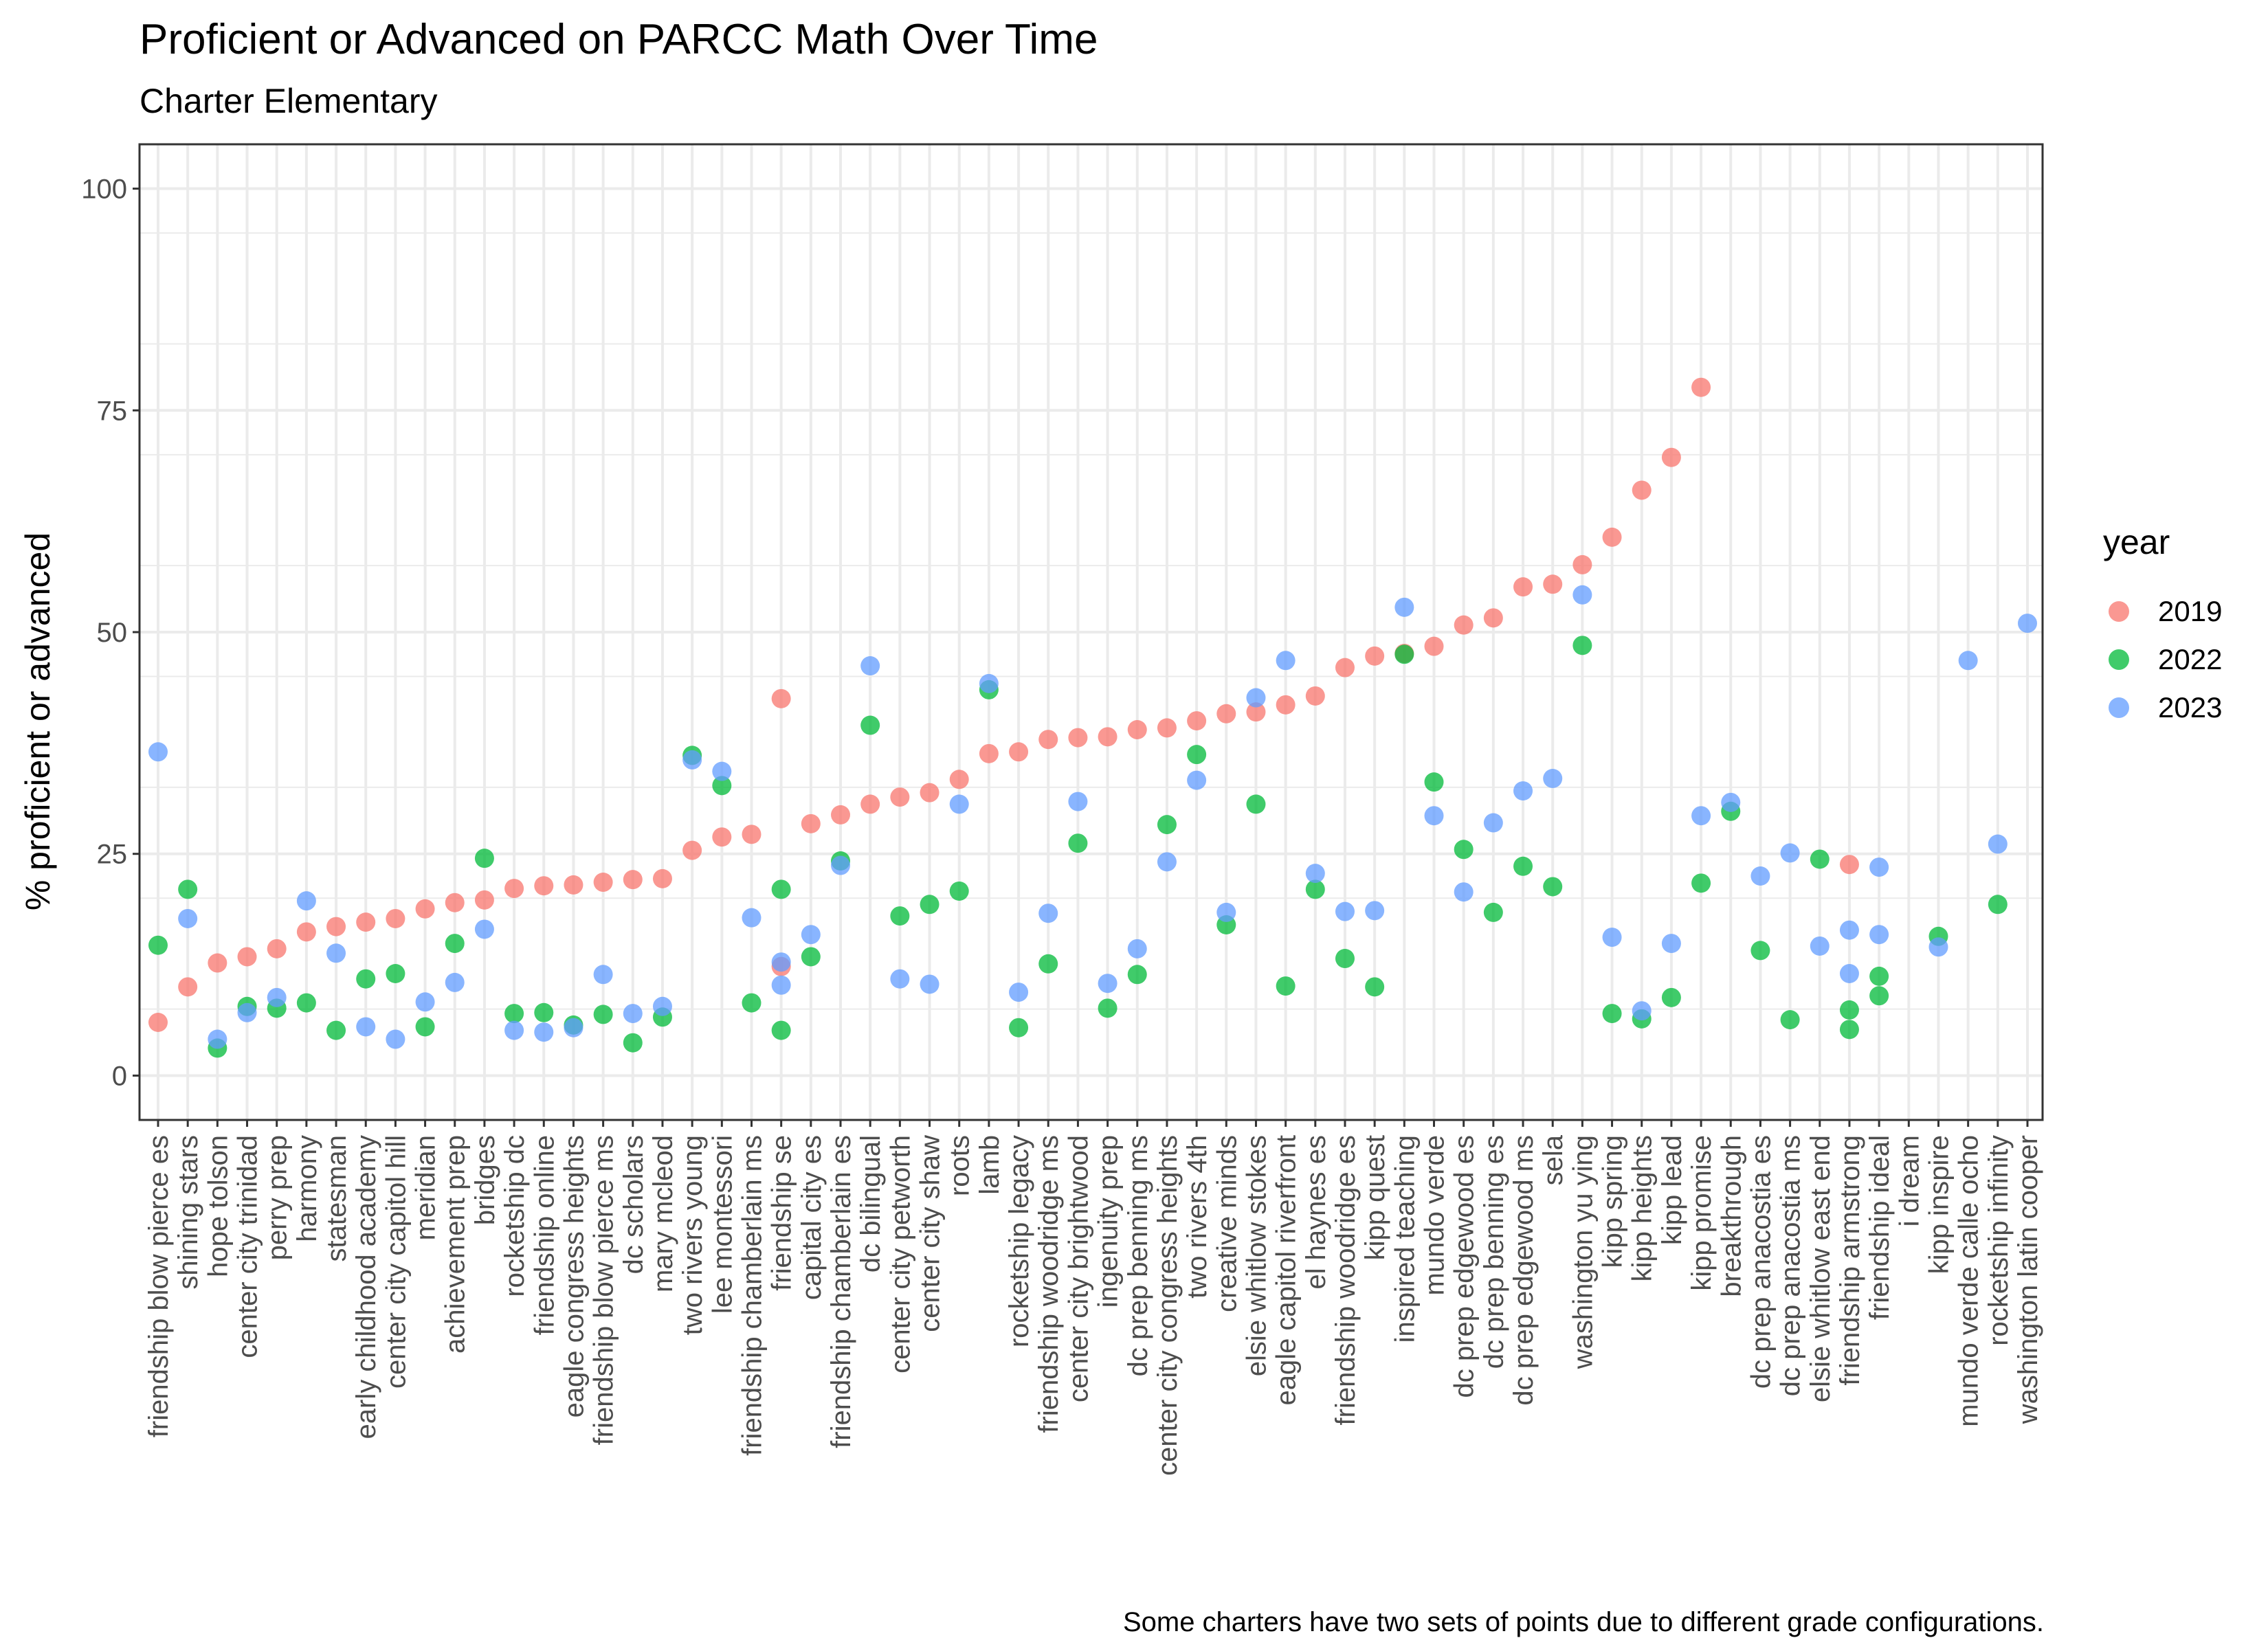 The width and height of the screenshot is (2268, 1649). What do you see at coordinates (604, 1290) in the screenshot?
I see `x-tick-label: friendship blow pierce ms` at bounding box center [604, 1290].